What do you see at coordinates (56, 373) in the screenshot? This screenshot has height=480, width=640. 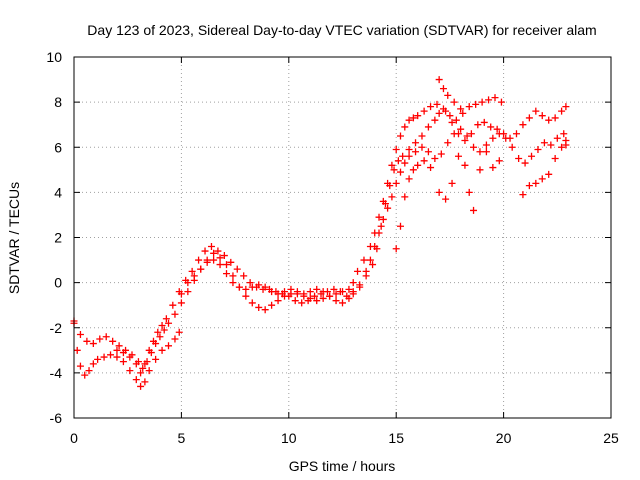 I see `y-tick-label: -4` at bounding box center [56, 373].